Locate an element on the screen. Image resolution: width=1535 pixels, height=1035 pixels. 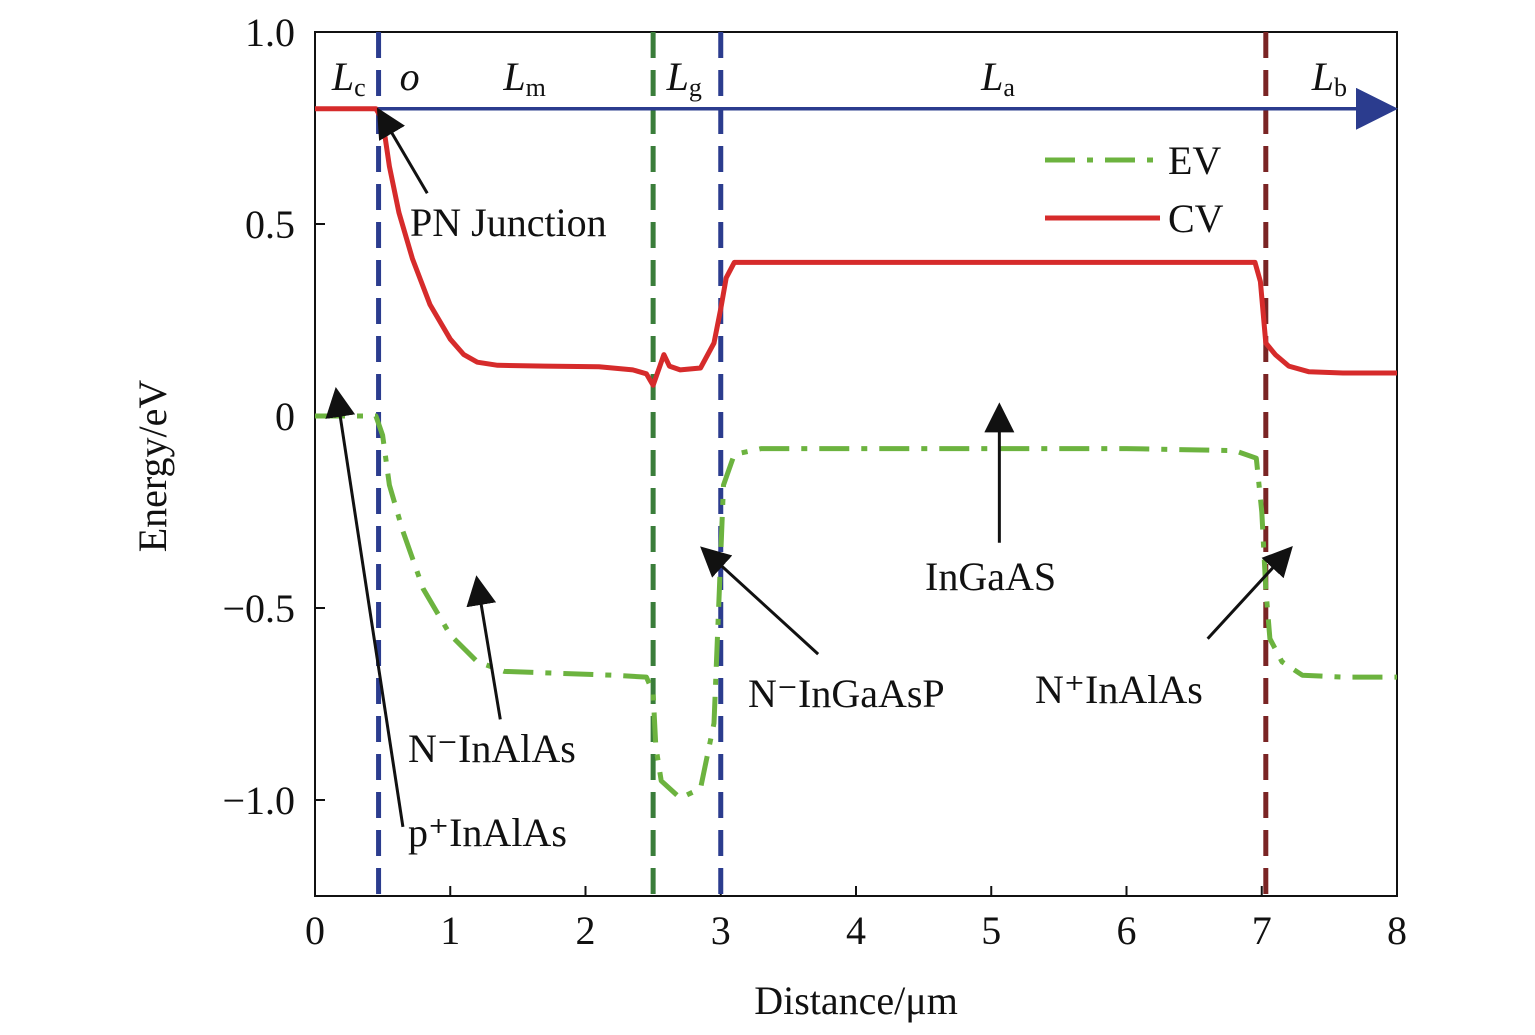
y-axis-ticks: 1.0 0.5 0 −0.5 −1.0 is located at coordinates (273, 416).